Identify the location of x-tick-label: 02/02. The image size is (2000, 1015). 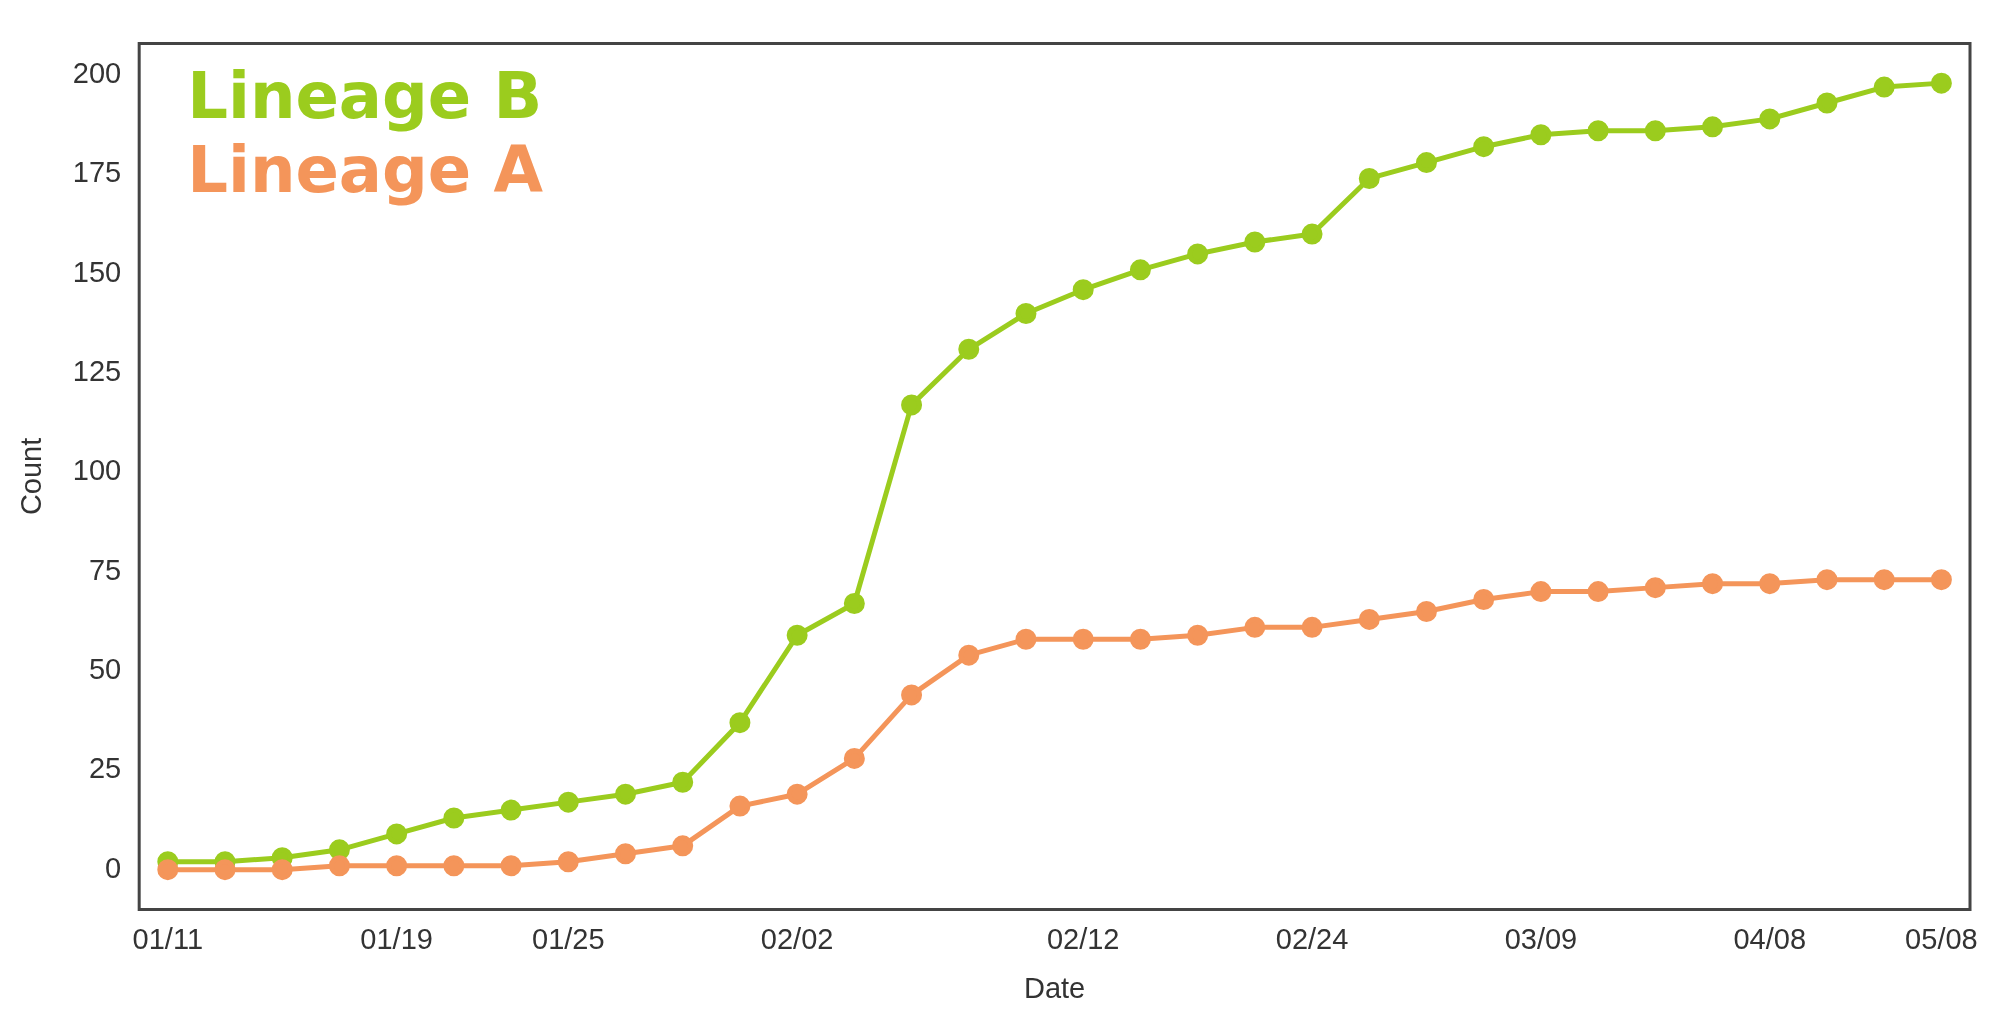
(797, 938).